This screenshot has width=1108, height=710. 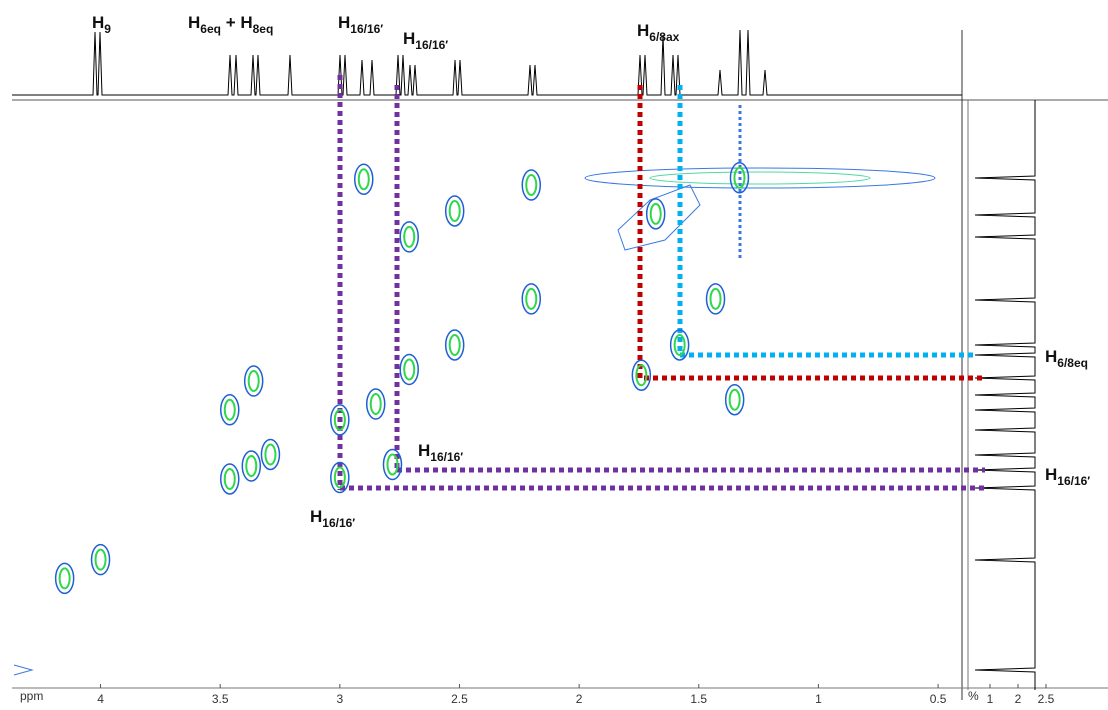 What do you see at coordinates (487, 62) in the screenshot?
I see `top-1d-spectrum` at bounding box center [487, 62].